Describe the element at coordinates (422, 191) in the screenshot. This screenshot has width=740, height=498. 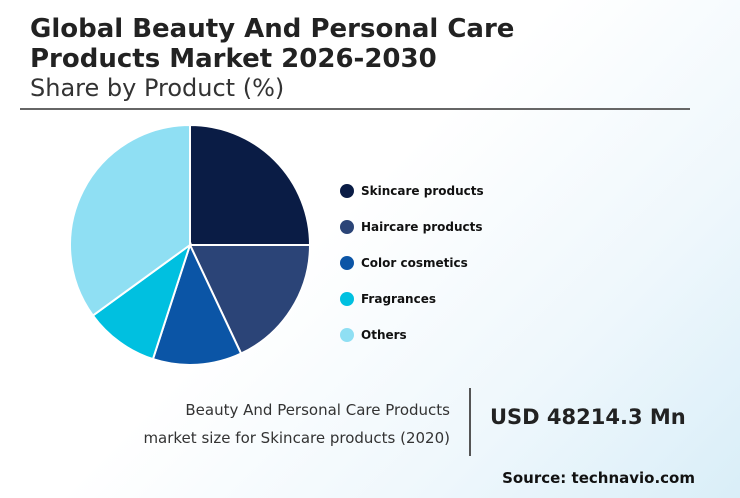
I see `legend-label: Skincare products` at that location.